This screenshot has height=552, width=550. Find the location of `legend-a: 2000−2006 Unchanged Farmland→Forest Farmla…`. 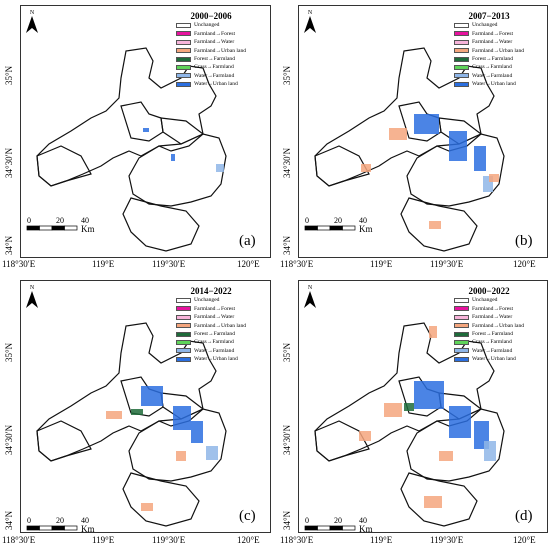

legend-a: 2000−2006 Unchanged Farmland→Forest Farmla… is located at coordinates (211, 50).